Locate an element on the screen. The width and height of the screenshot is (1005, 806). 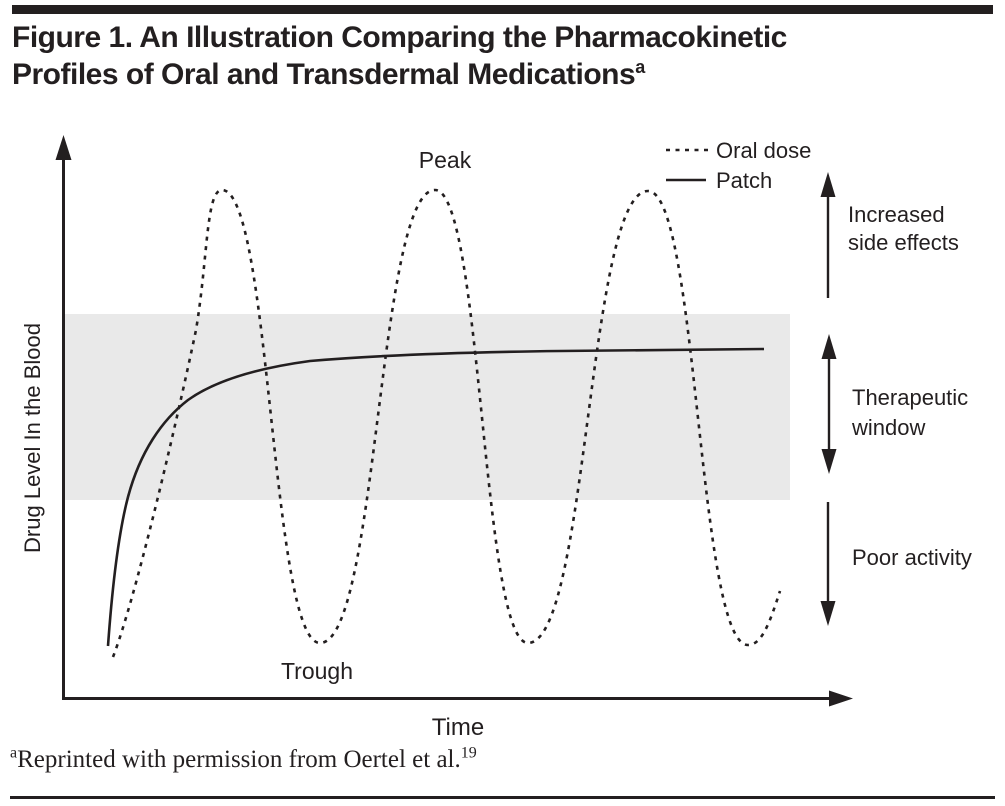
peak-label: Peak is located at coordinates (445, 160).